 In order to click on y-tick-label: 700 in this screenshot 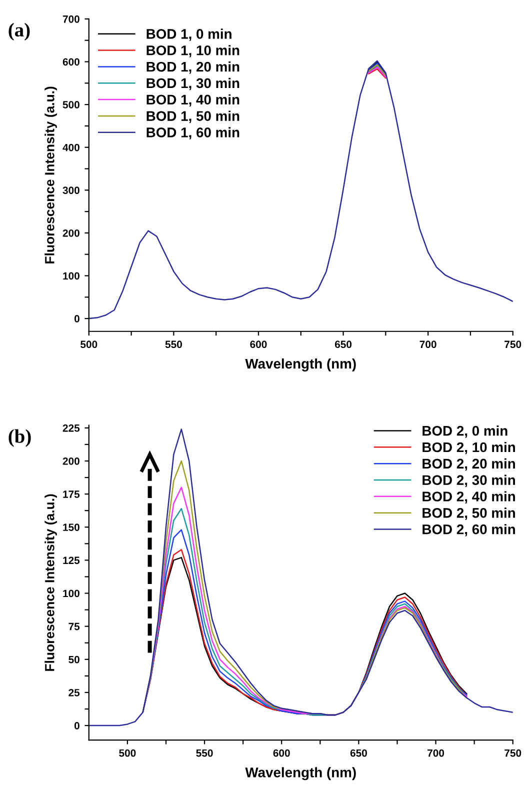, I will do `click(71, 19)`.